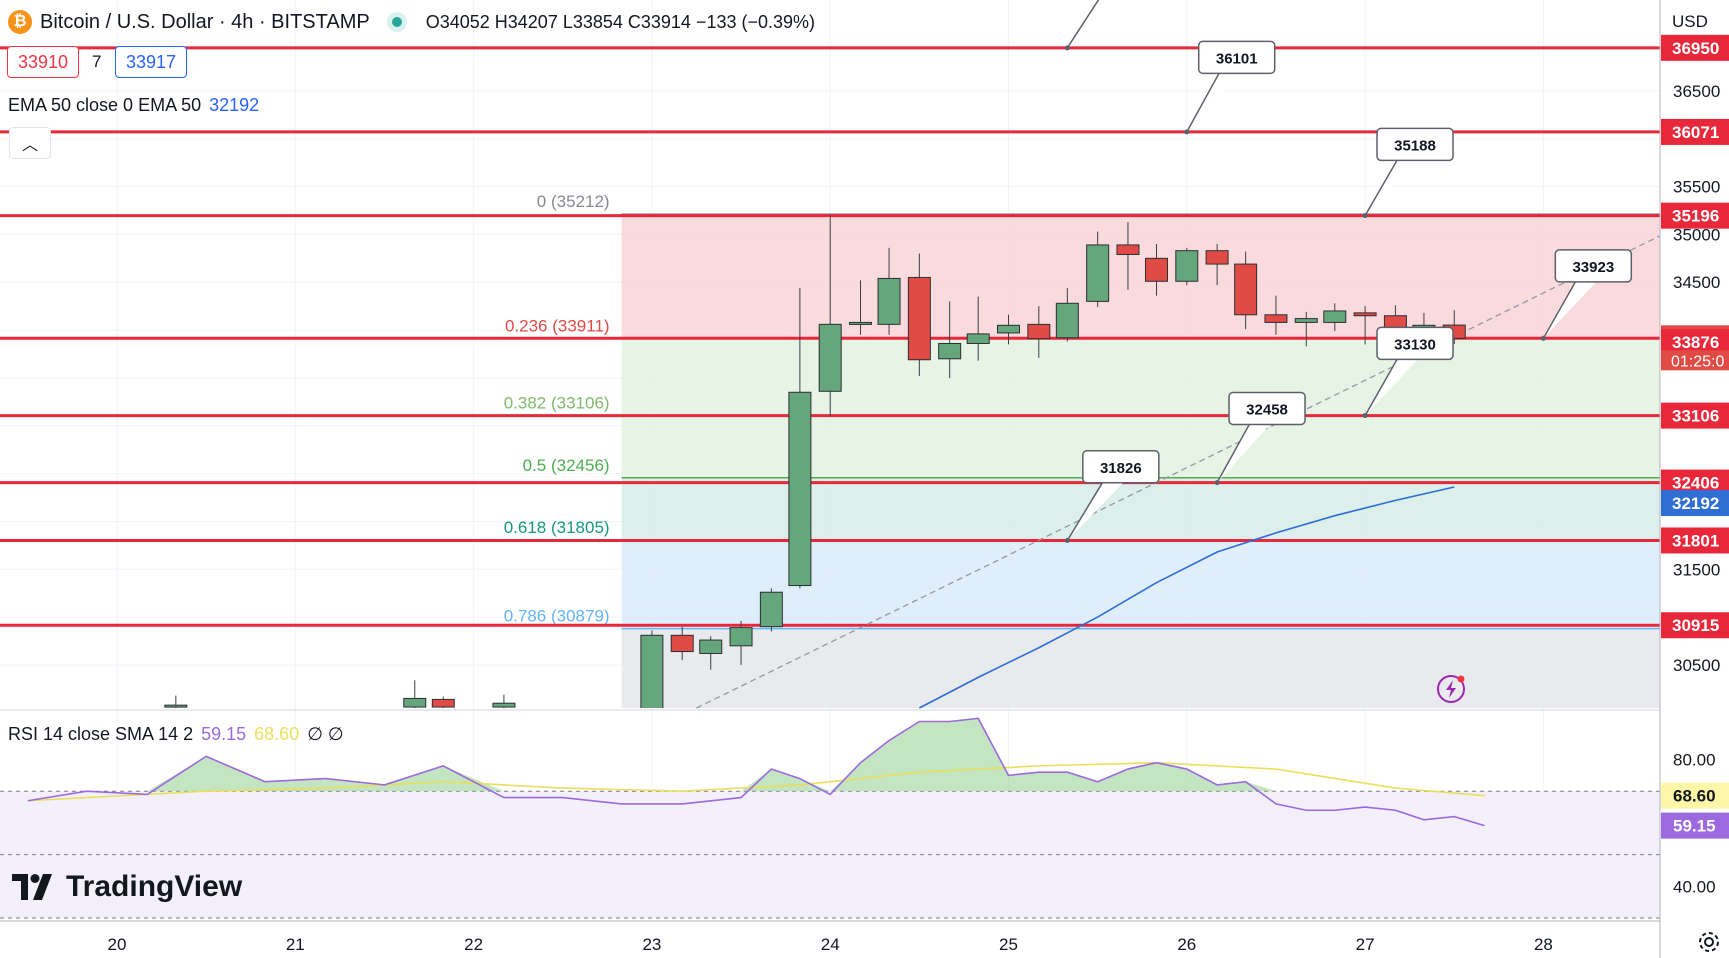 Image resolution: width=1729 pixels, height=958 pixels. What do you see at coordinates (176, 734) in the screenshot?
I see `rsi-legend: RSI 14 close SMA 14 2 59.15 68.60 ∅ ∅` at bounding box center [176, 734].